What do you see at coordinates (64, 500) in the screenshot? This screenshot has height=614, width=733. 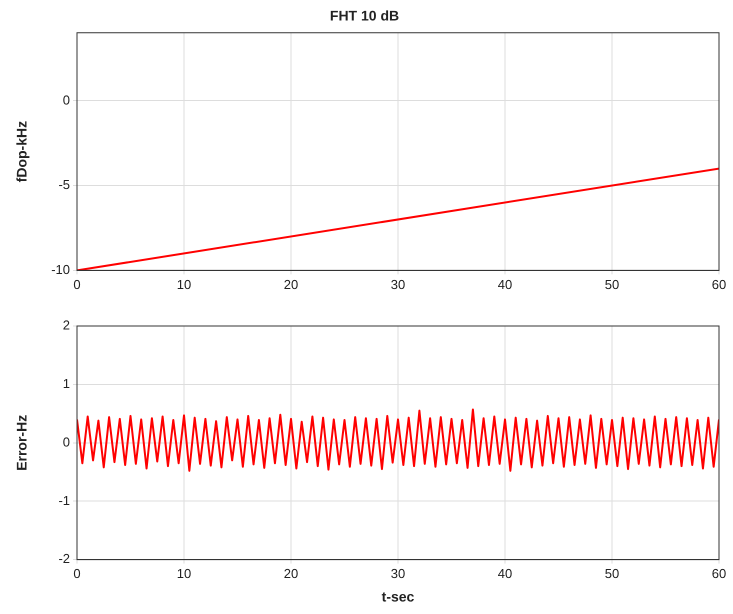 I see `y-tick-label: -1` at bounding box center [64, 500].